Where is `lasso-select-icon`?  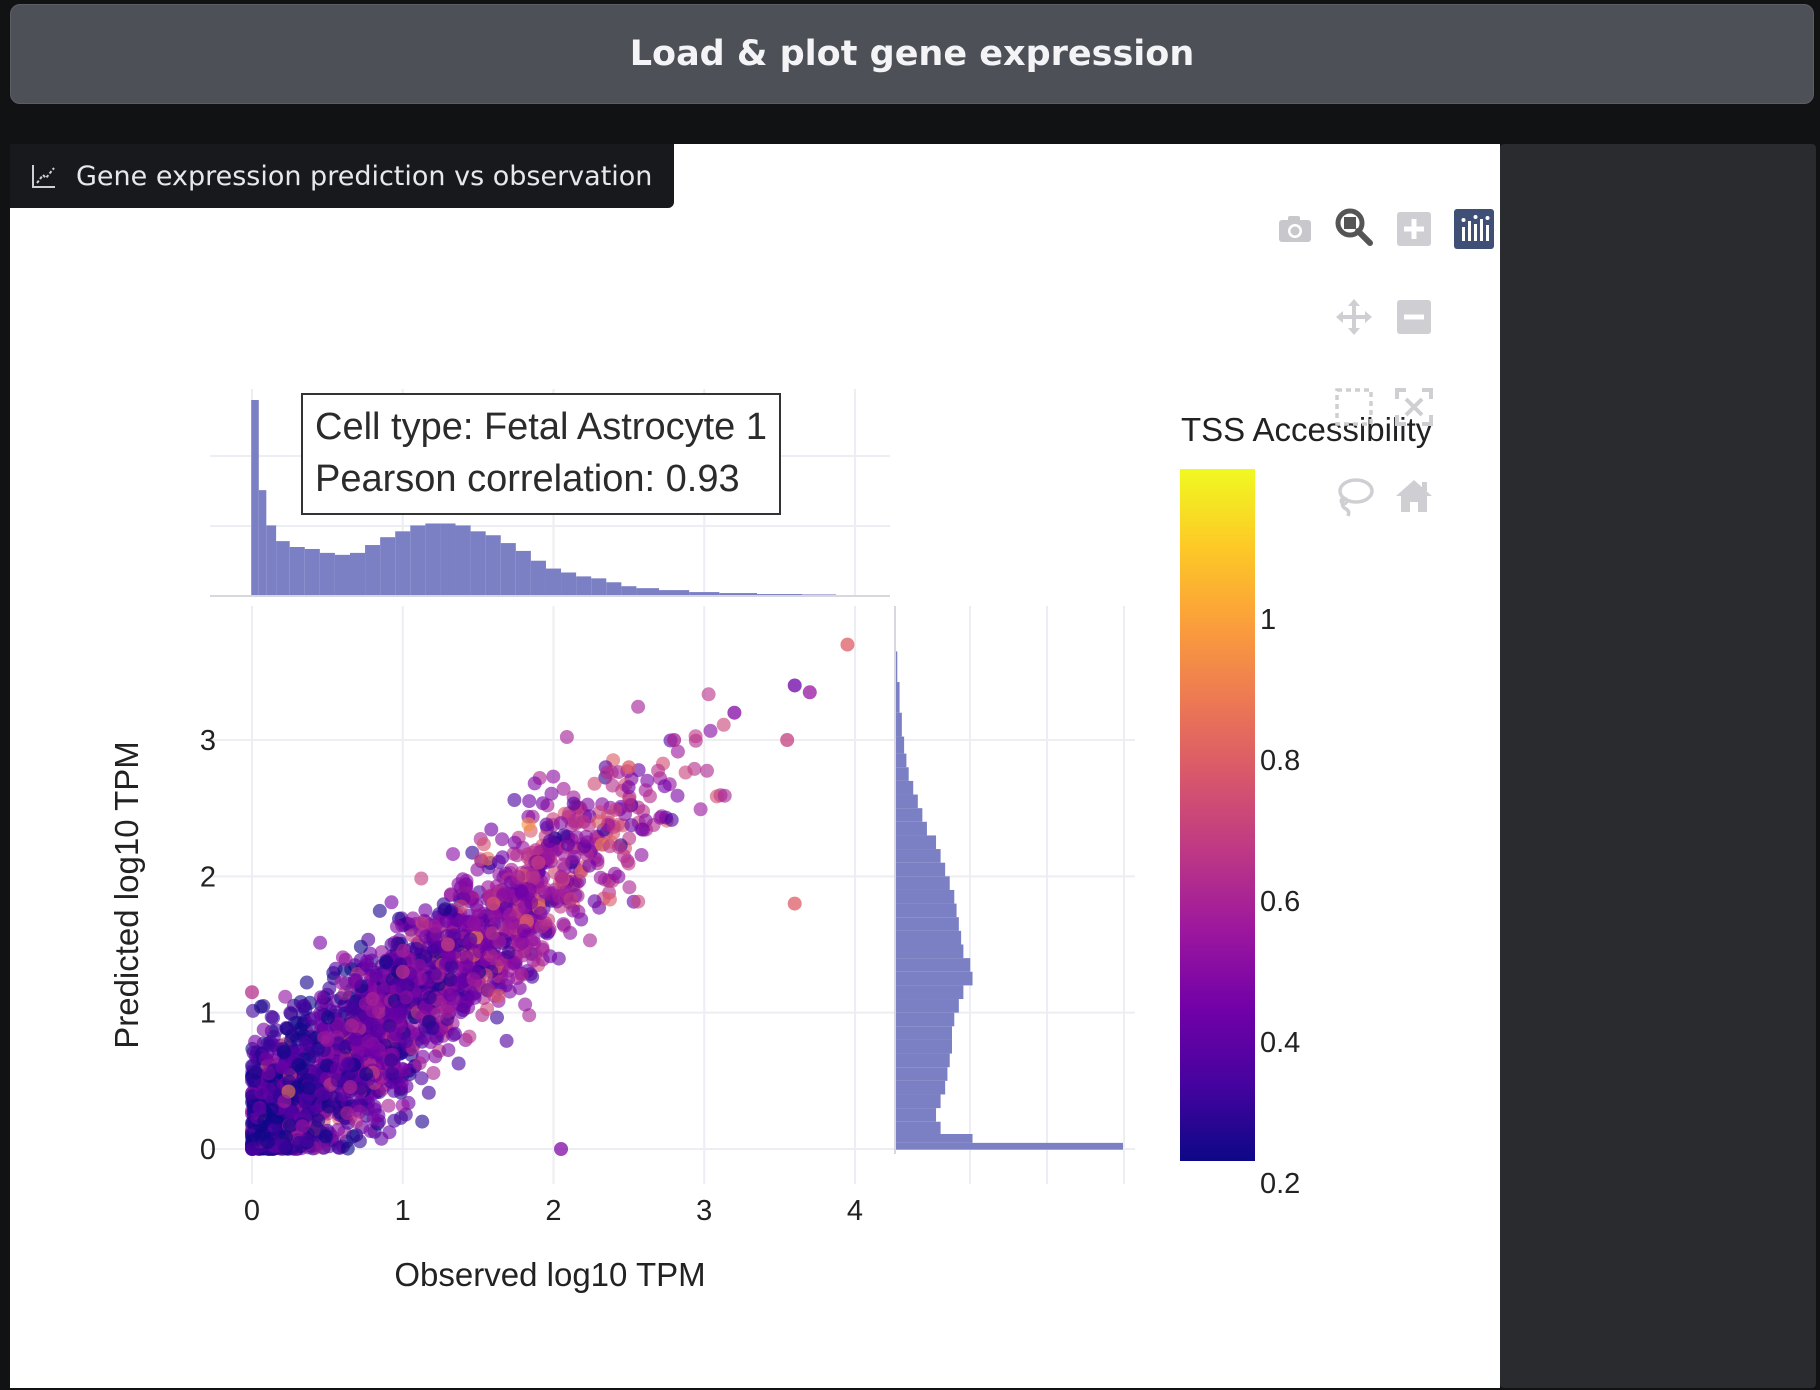 lasso-select-icon is located at coordinates (1354, 496).